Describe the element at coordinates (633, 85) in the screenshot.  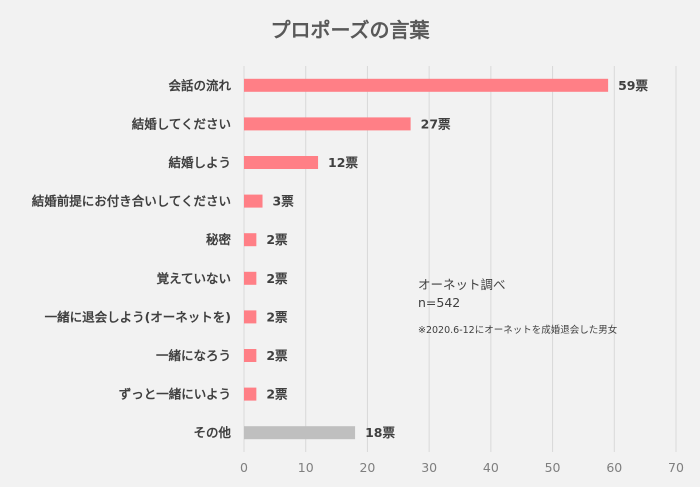
I see `value-label: 59票` at that location.